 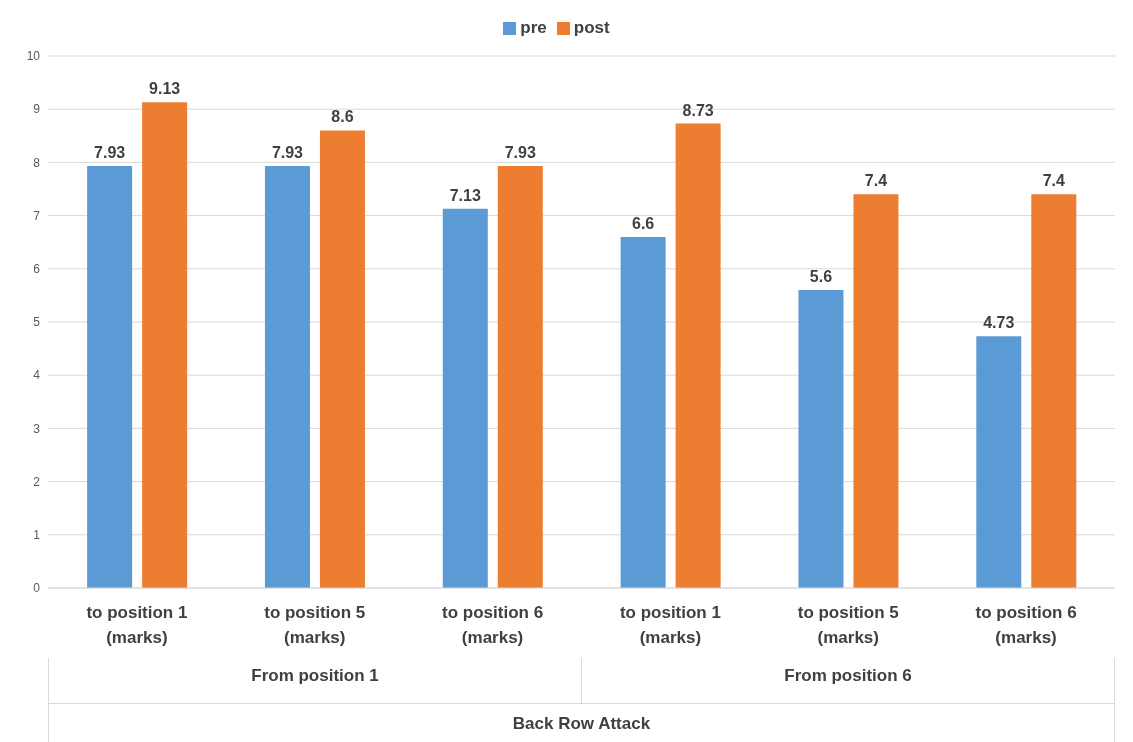 I want to click on y-tick-label: 6, so click(x=37, y=269).